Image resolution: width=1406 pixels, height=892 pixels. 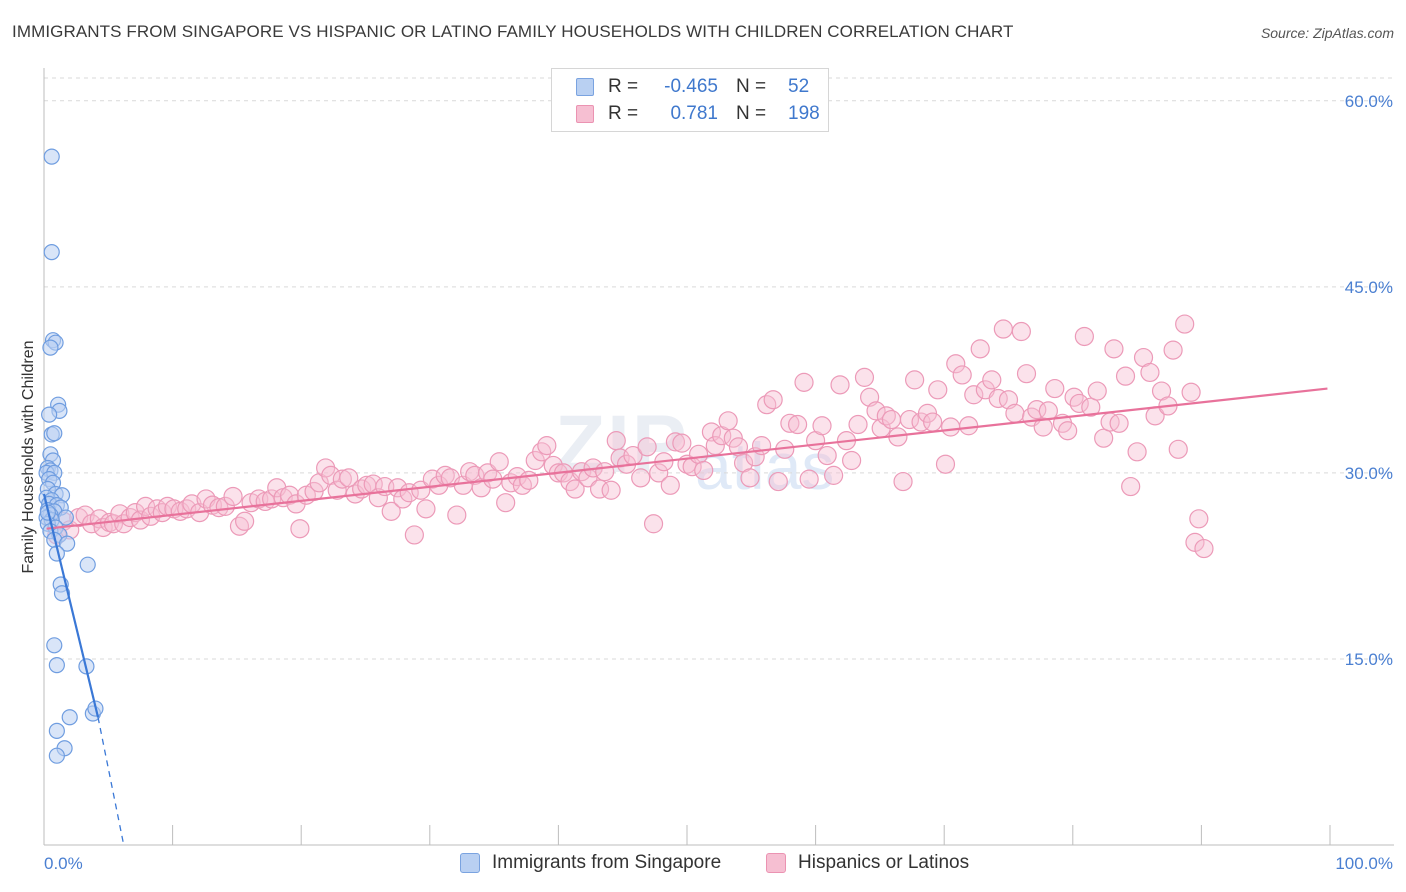 What do you see at coordinates (63, 863) in the screenshot?
I see `x-tick-label-min: 0.0%` at bounding box center [63, 863].